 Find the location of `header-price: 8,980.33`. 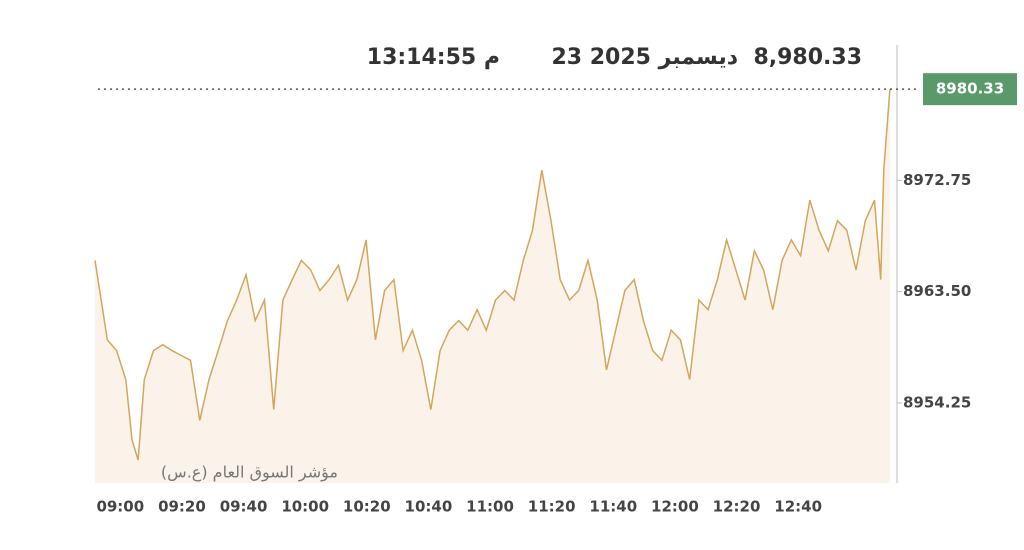

header-price: 8,980.33 is located at coordinates (807, 57).